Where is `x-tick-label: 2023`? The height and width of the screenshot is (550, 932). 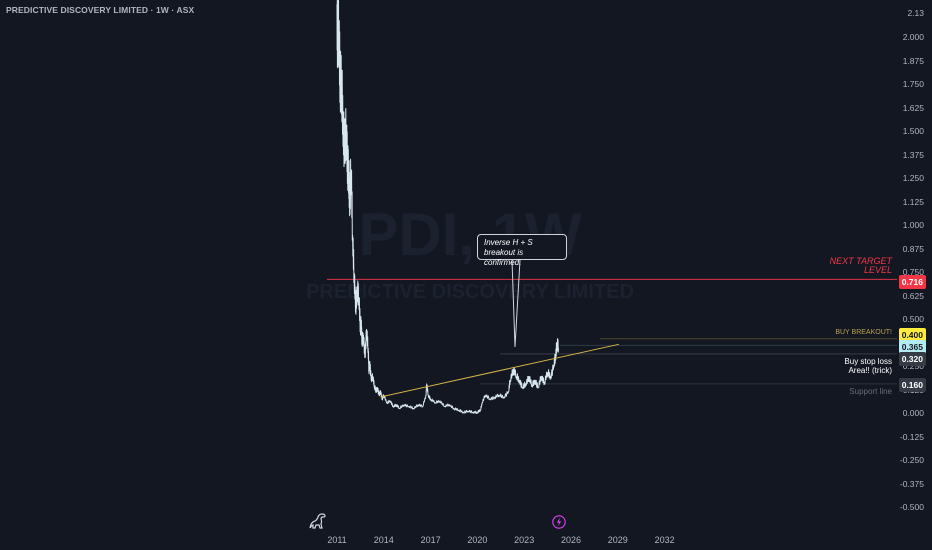 x-tick-label: 2023 is located at coordinates (524, 540).